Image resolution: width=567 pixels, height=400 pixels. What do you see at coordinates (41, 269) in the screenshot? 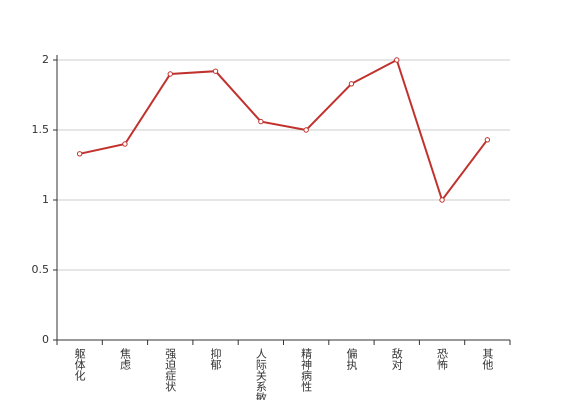
I see `y-tick-label: 0.5` at bounding box center [41, 269].